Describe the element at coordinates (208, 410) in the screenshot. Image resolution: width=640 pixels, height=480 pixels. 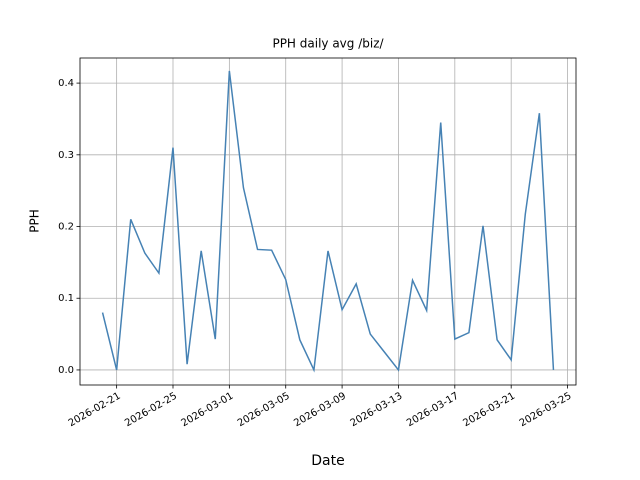
I see `x-tick-label: 2026-03-01` at that location.